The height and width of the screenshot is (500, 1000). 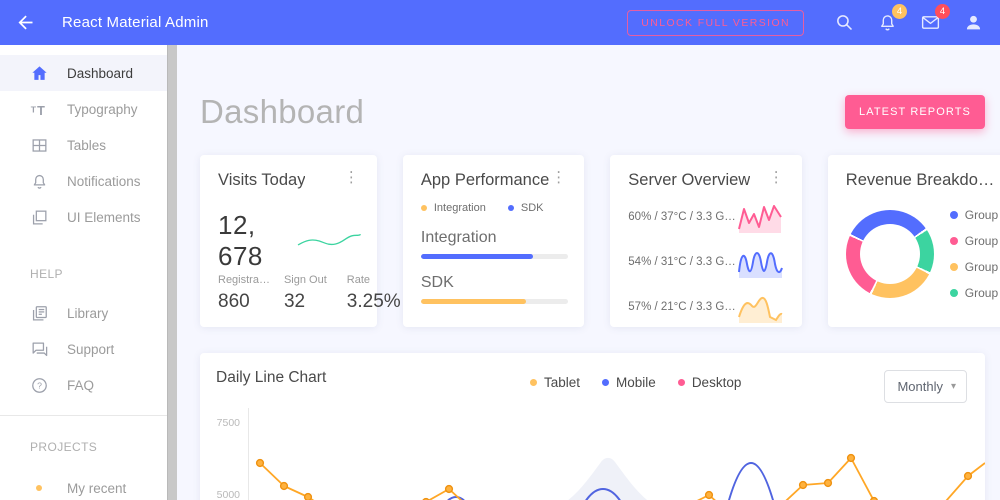 What do you see at coordinates (87, 145) in the screenshot?
I see `sidebar-item-label: Tables` at bounding box center [87, 145].